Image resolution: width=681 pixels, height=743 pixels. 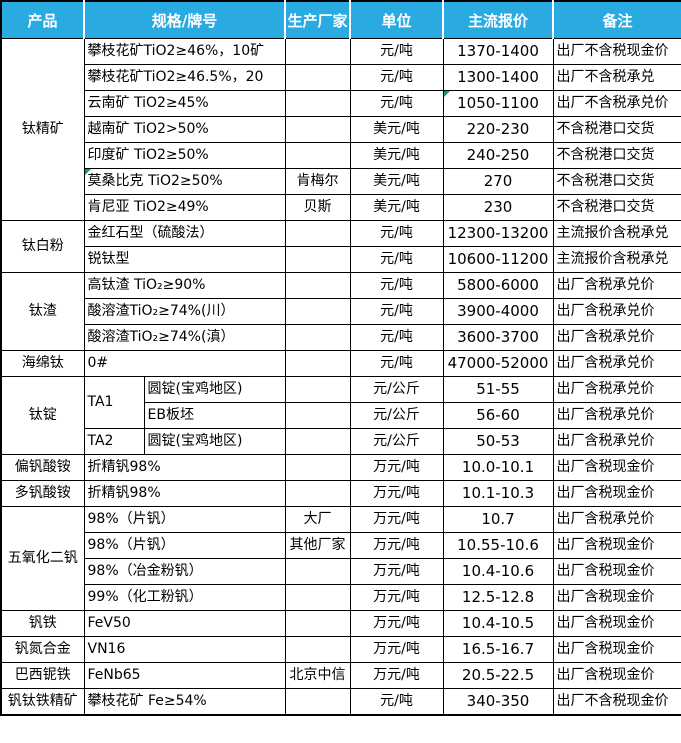 What do you see at coordinates (498, 311) in the screenshot?
I see `price-cell: 3900-4000` at bounding box center [498, 311].